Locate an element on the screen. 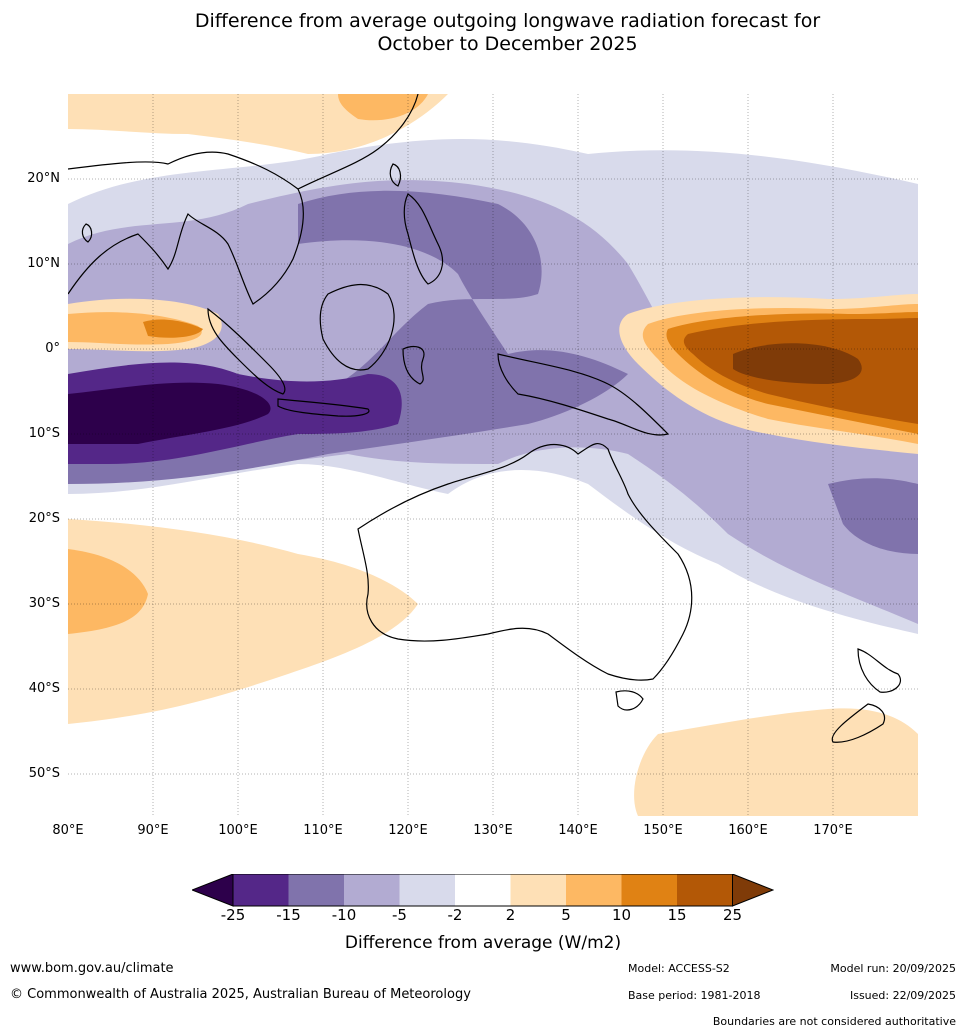  lat-label-10n: 10°N is located at coordinates (43, 263).